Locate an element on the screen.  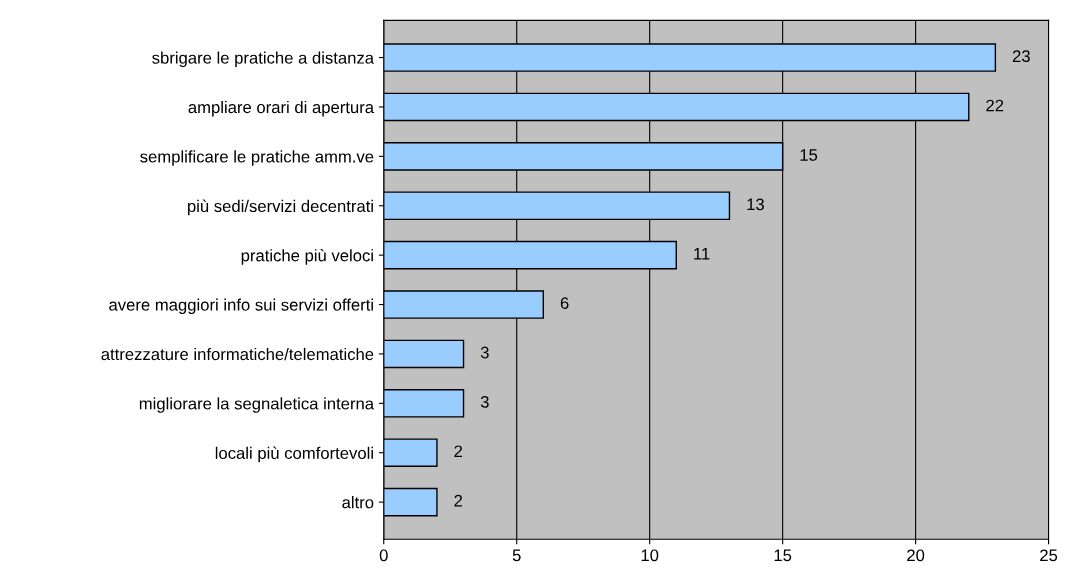
y-tick-label: avere maggiori info sui servizi offerti is located at coordinates (241, 306).